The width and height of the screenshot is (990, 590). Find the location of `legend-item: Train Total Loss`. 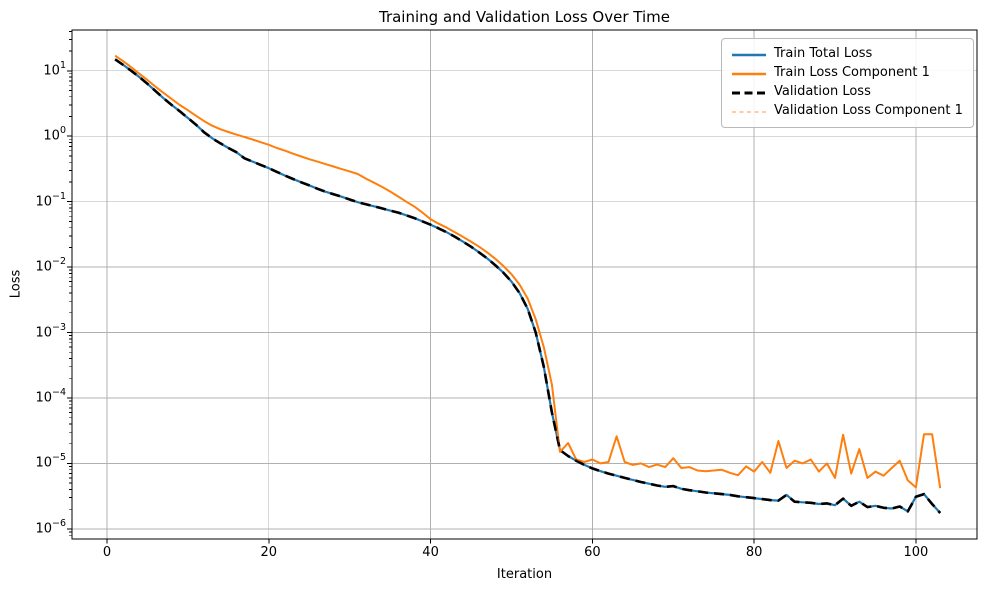

legend-item: Train Total Loss is located at coordinates (847, 54).